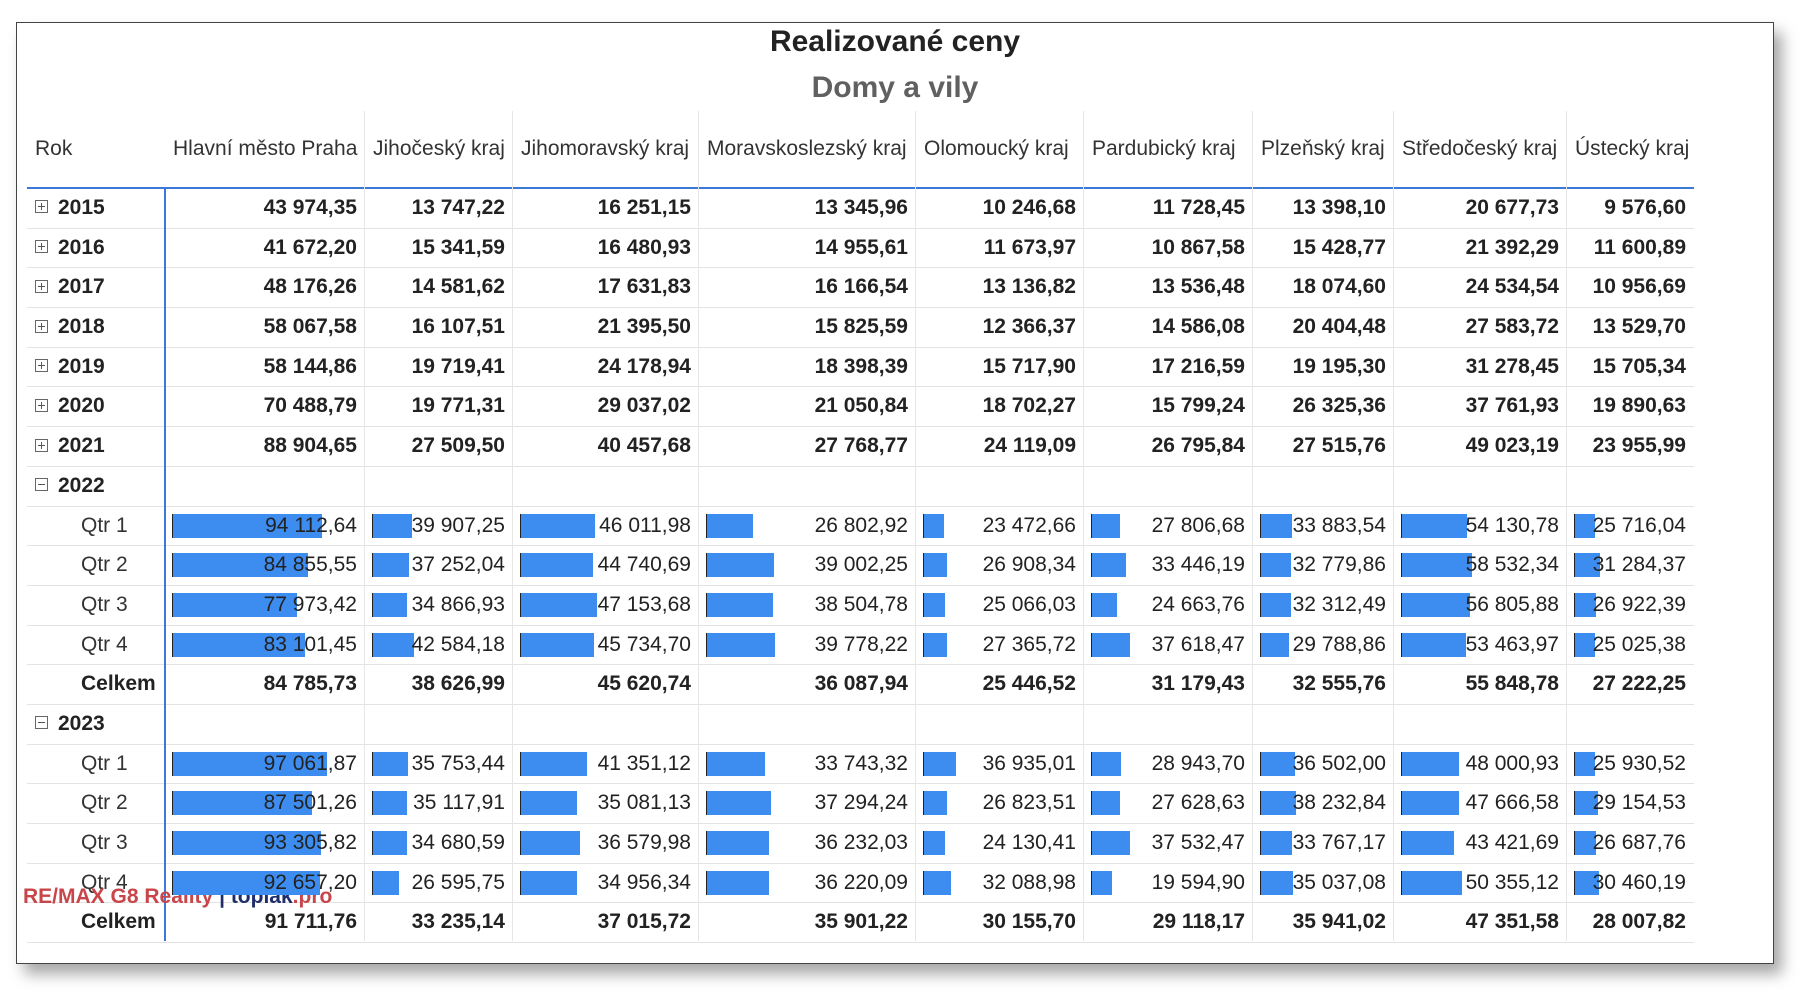 This screenshot has height=1002, width=1806. I want to click on value-cell: 84 855,55, so click(310, 565).